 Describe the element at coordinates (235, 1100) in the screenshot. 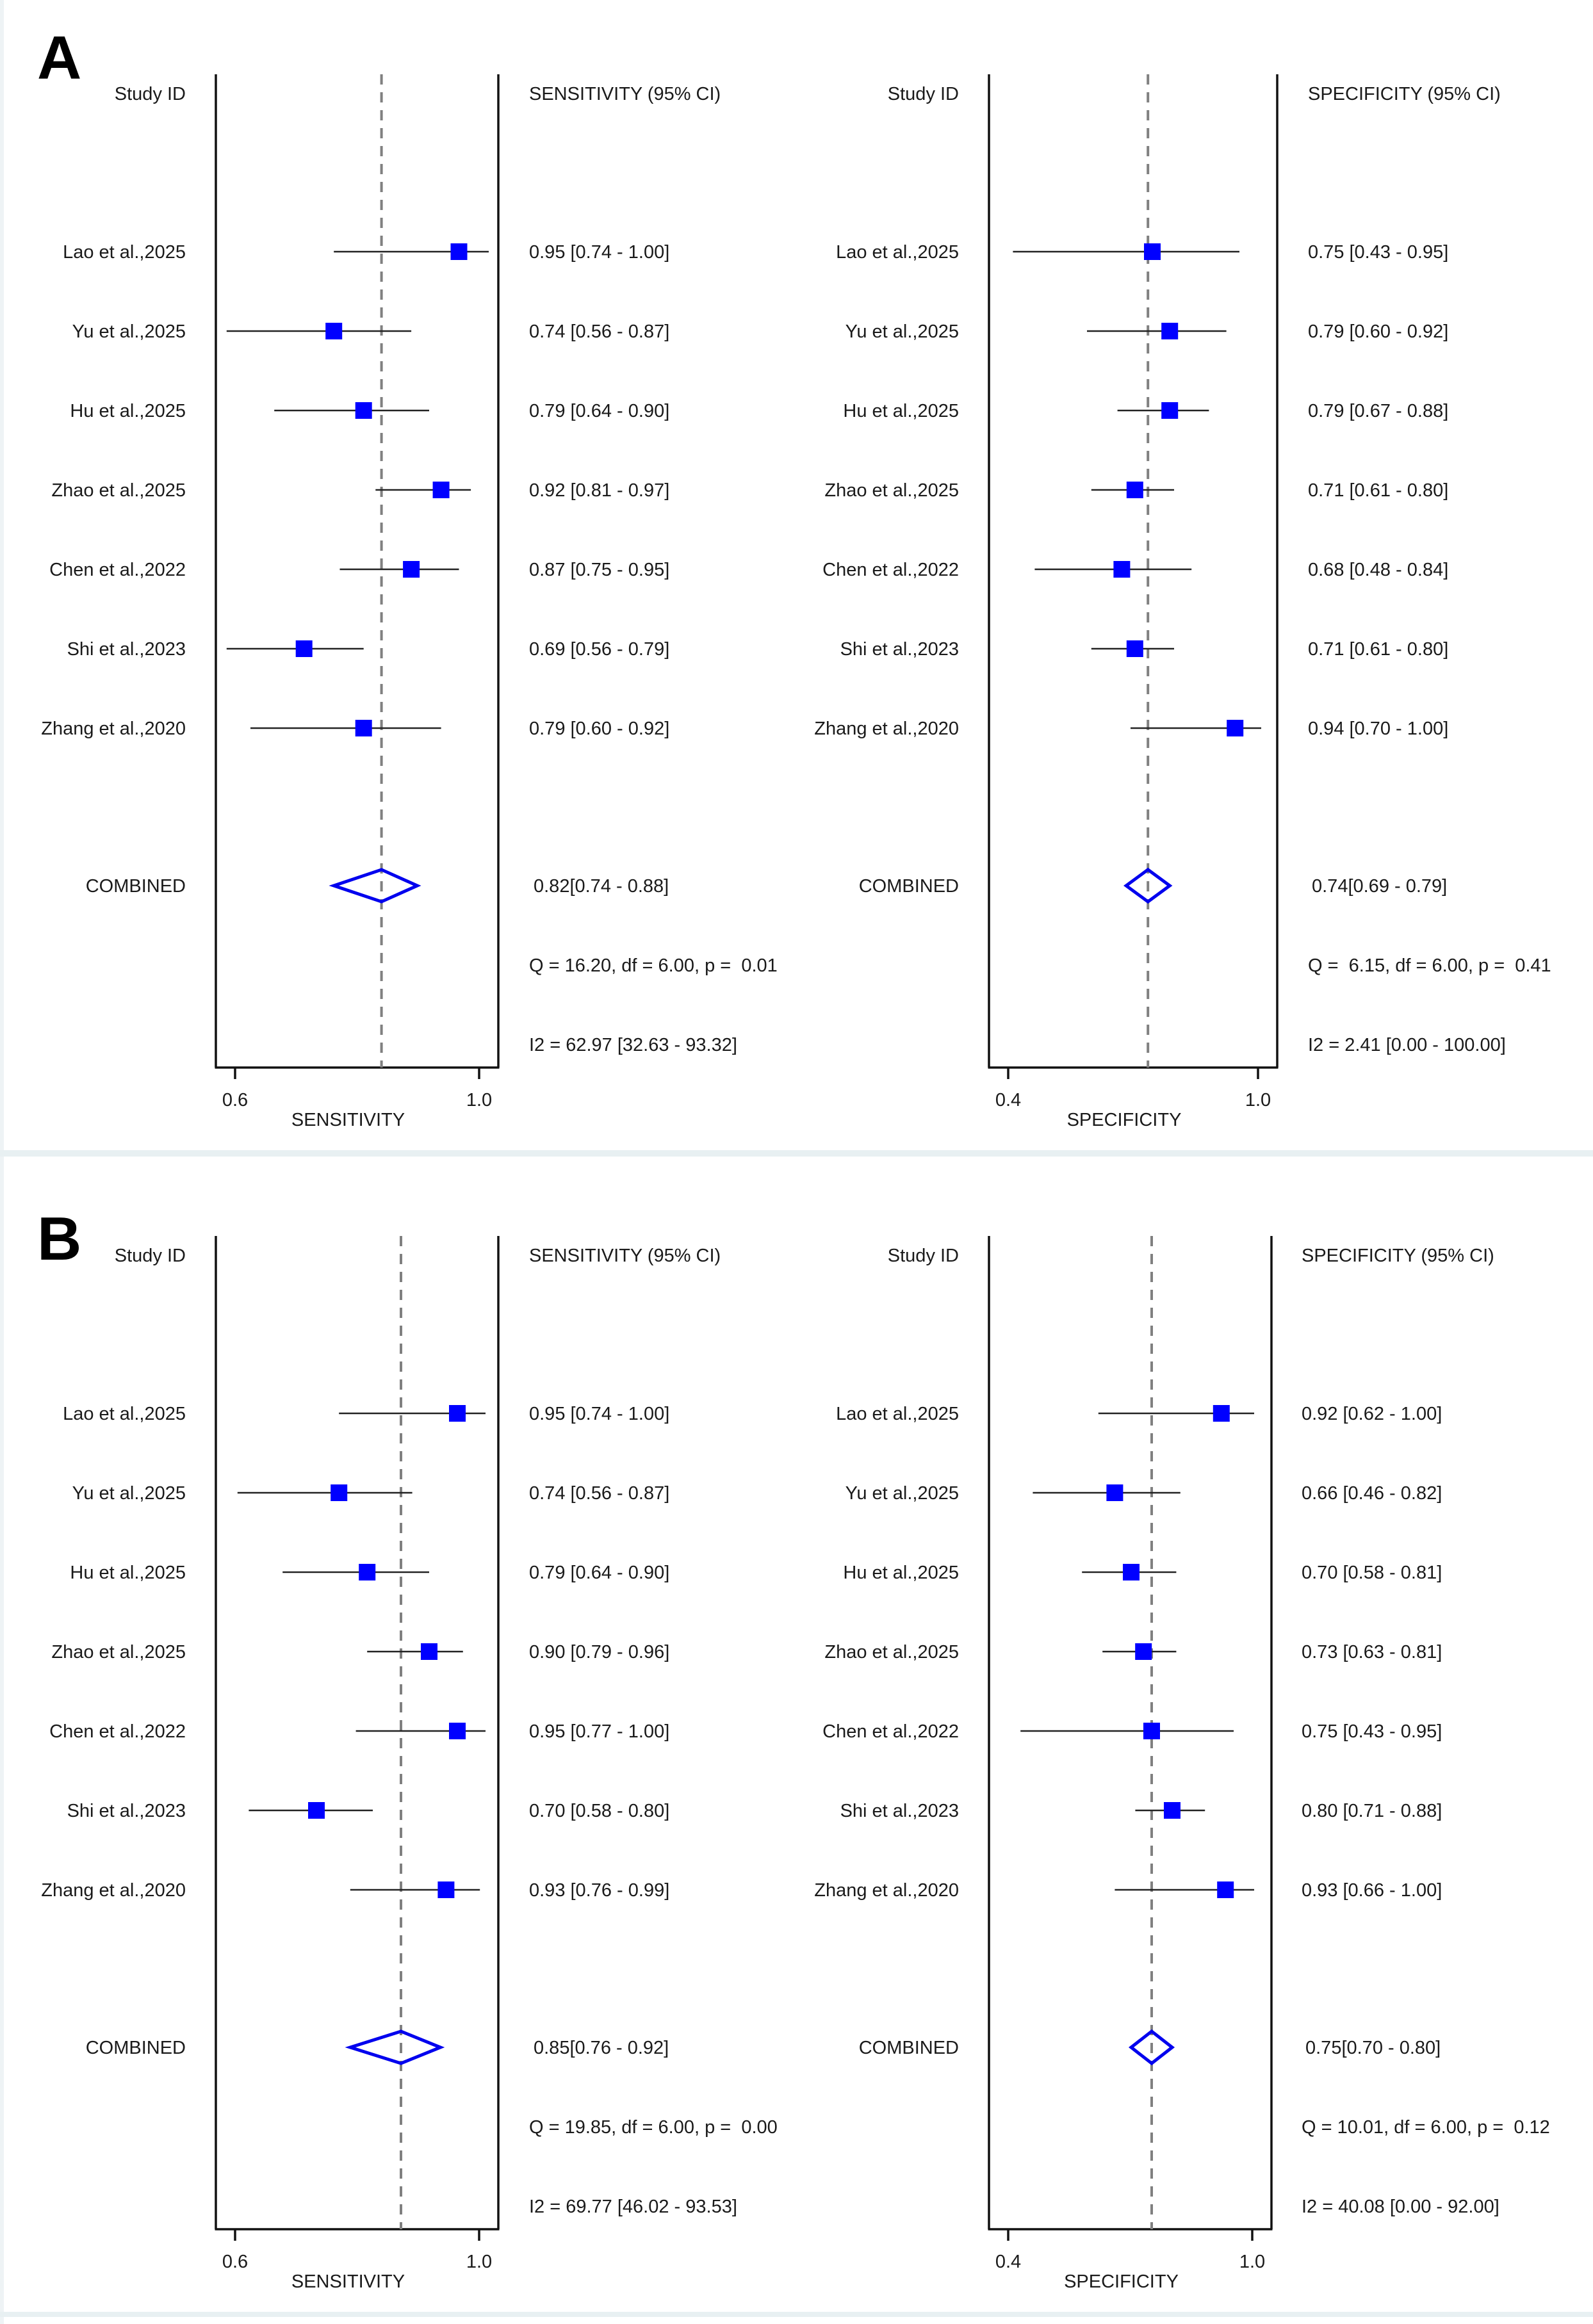

I see `x-tick-label: 0.6` at that location.